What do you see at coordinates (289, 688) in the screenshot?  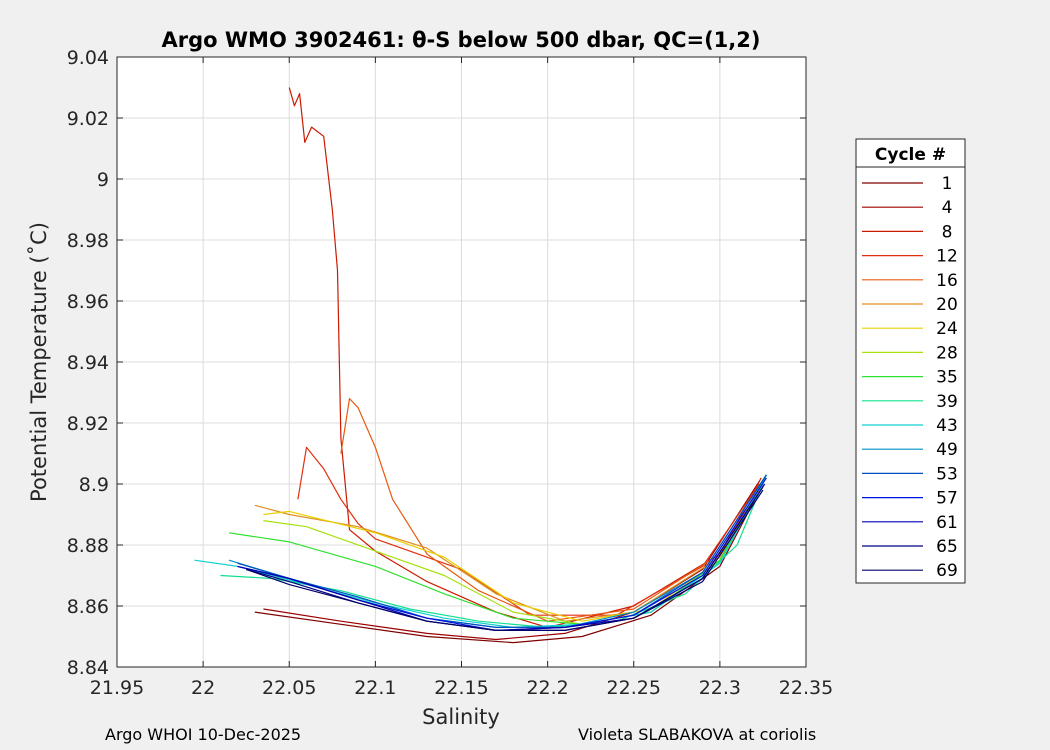 I see `x-tick-label: 22.05` at bounding box center [289, 688].